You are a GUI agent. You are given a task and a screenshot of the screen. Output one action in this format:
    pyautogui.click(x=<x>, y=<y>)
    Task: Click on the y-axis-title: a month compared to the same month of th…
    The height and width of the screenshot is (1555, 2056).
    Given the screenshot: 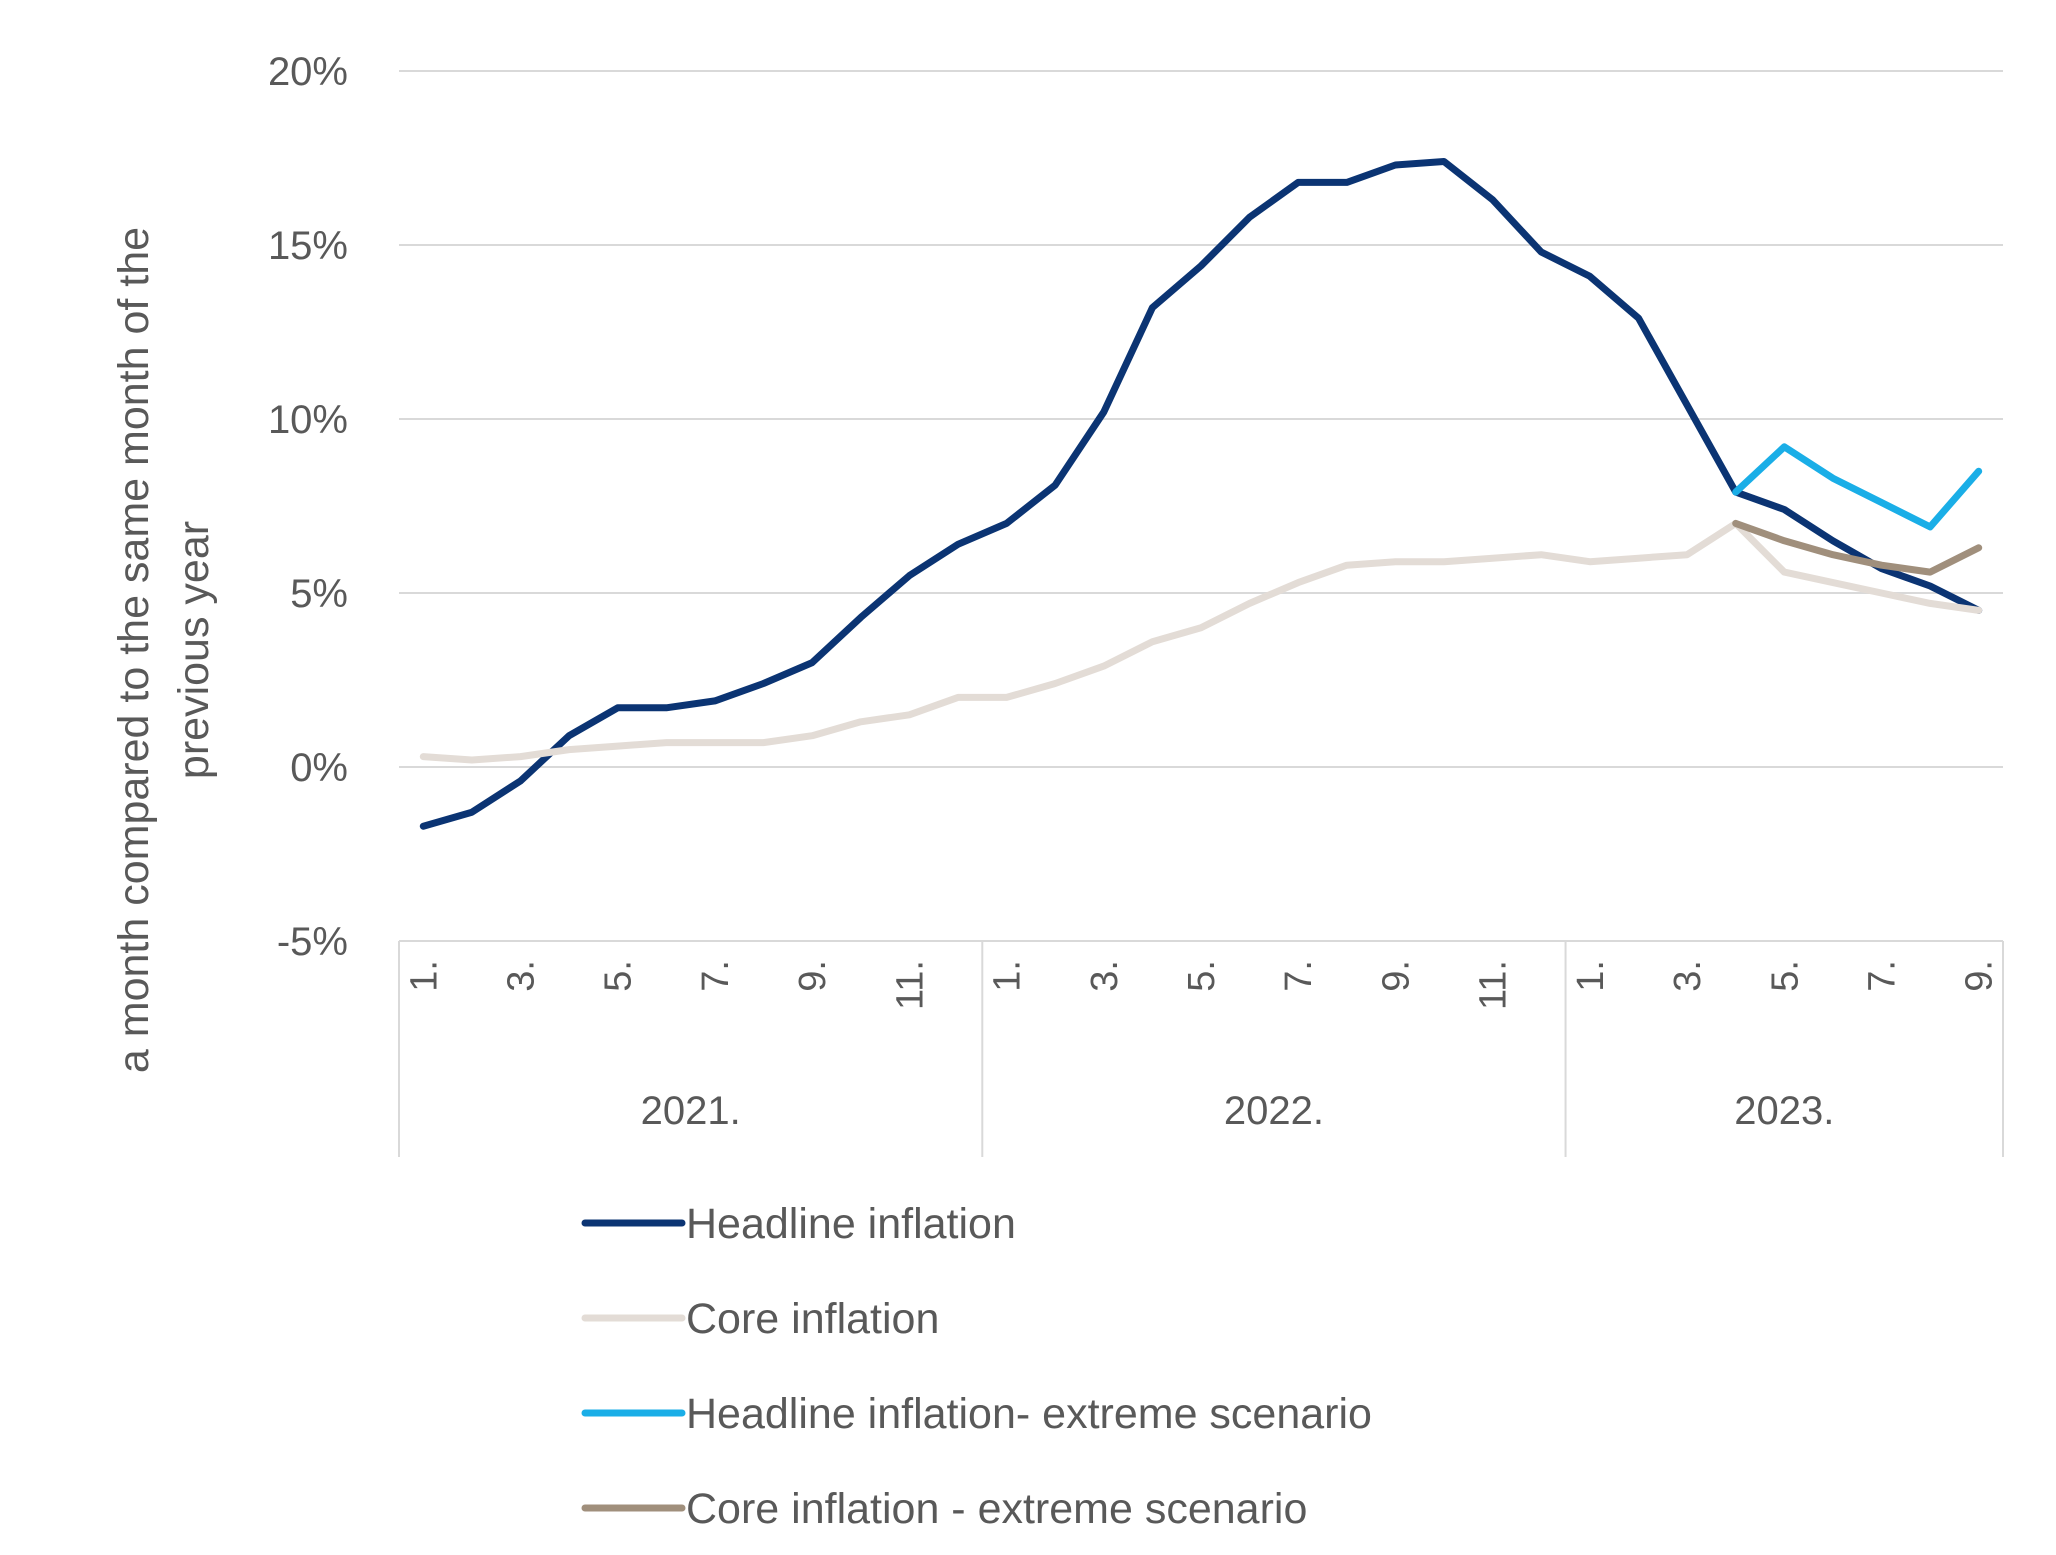 What is the action you would take?
    pyautogui.click(x=164, y=650)
    